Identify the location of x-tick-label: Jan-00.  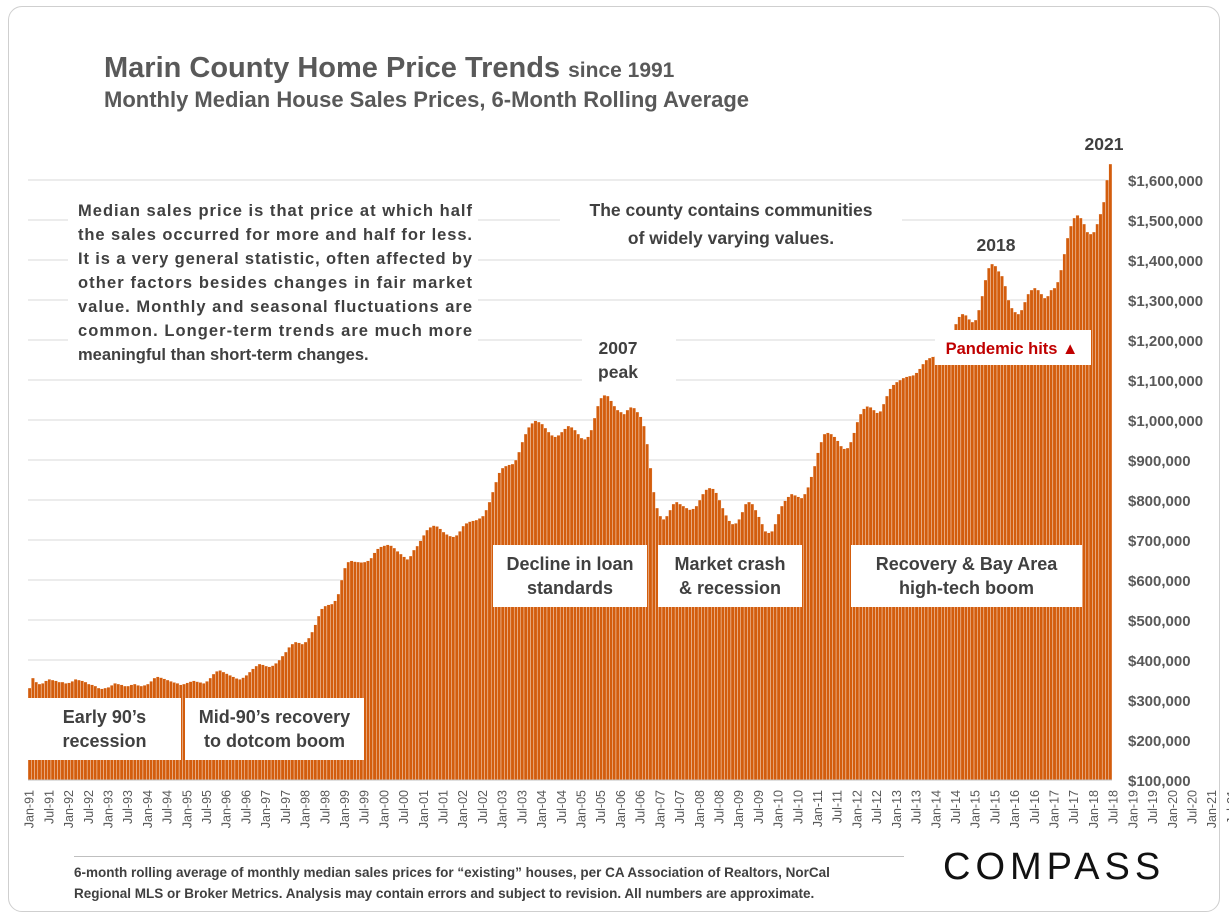
(384, 809).